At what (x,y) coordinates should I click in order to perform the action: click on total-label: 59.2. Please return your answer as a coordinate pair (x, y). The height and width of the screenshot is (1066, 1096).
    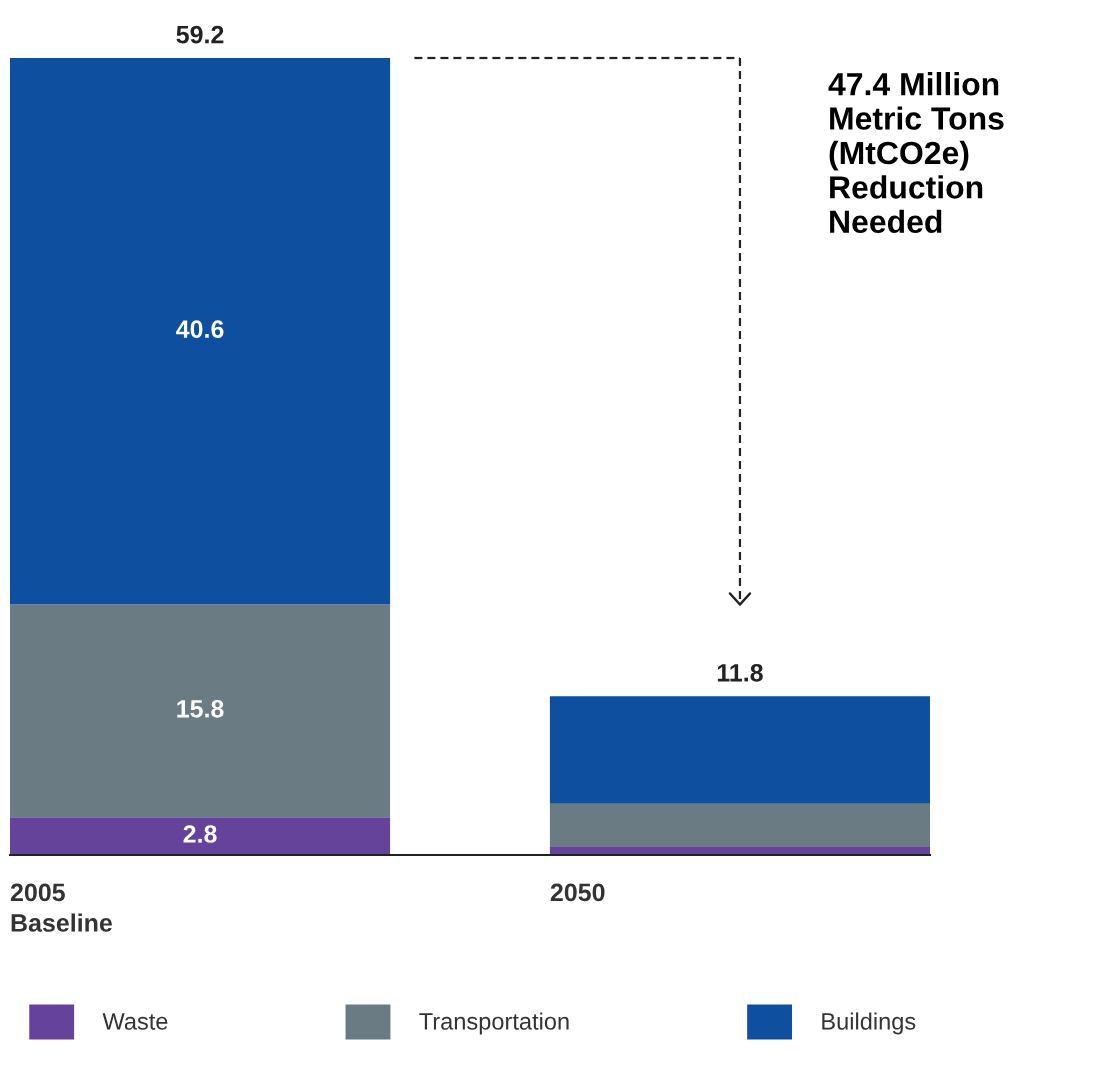
    Looking at the image, I should click on (200, 34).